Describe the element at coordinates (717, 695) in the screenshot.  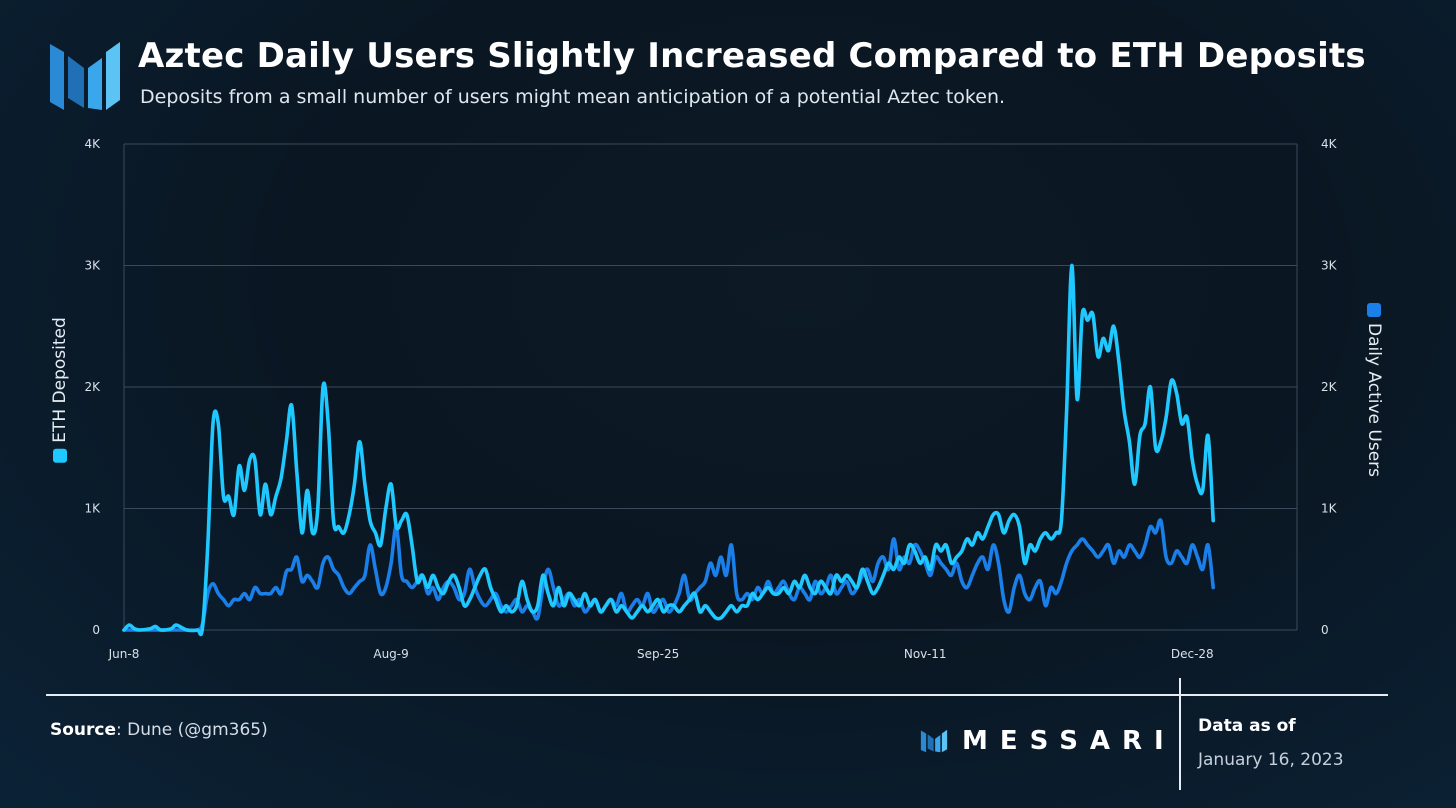
I see `footer-divider` at that location.